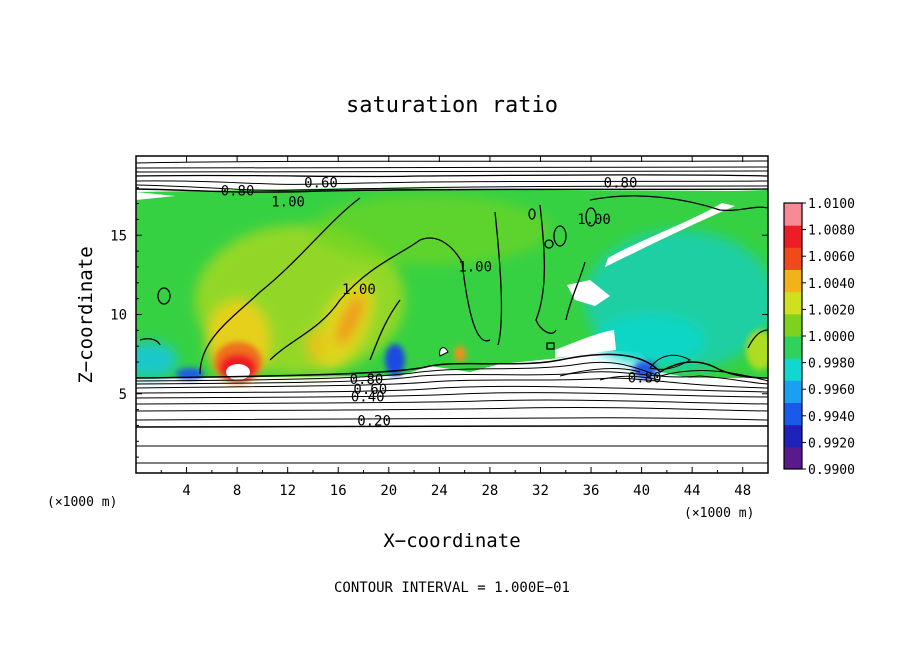 The width and height of the screenshot is (904, 659). I want to click on colorbar-label: 0.9980, so click(831, 364).